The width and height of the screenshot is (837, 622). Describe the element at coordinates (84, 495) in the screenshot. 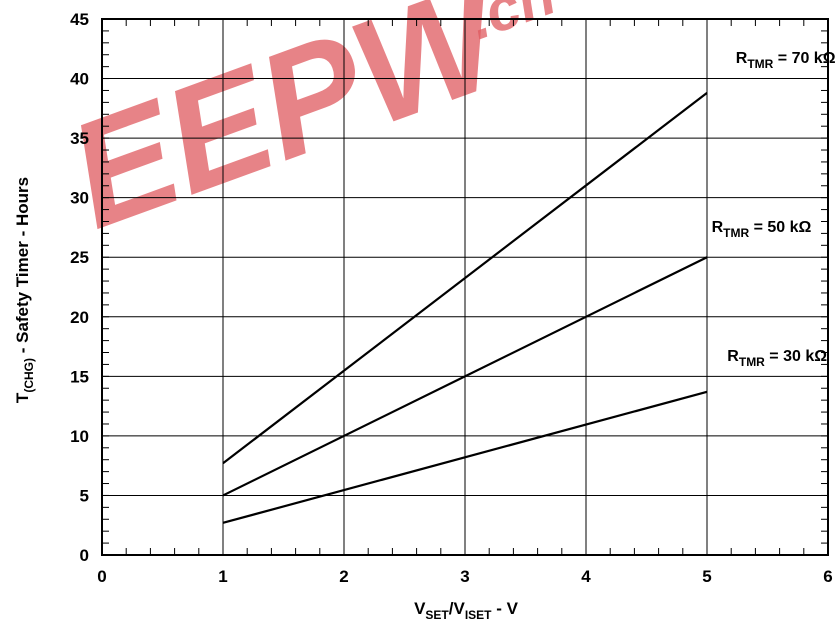

I see `y-tick-label: 5` at that location.